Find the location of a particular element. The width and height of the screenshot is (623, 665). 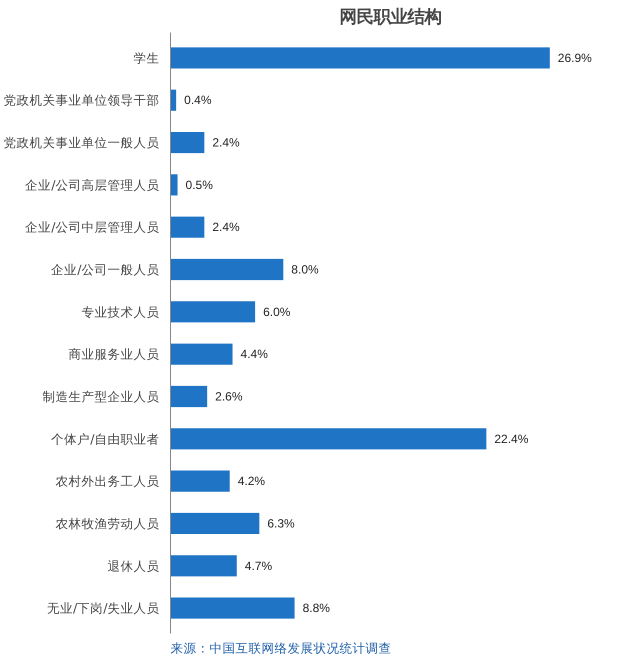

y-tick-label: 无业/下岗/失业人员 is located at coordinates (103, 608).